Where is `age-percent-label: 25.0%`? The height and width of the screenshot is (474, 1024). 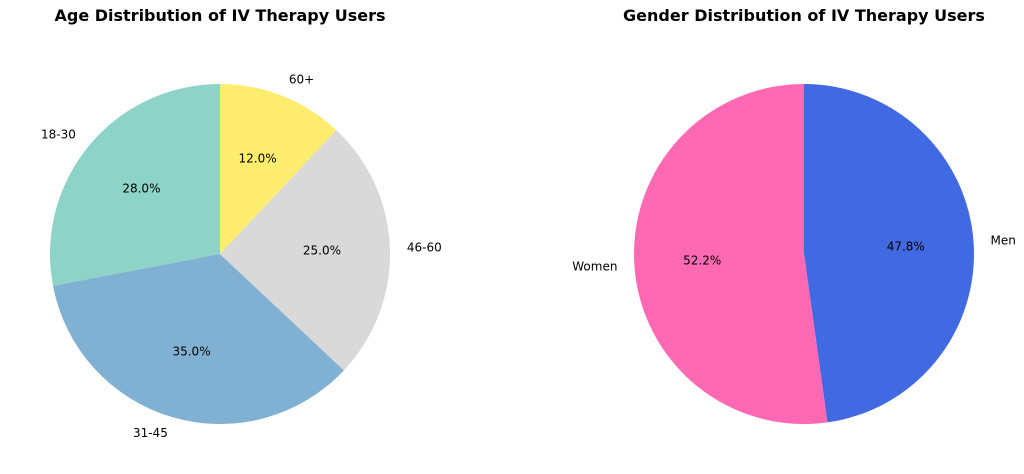
age-percent-label: 25.0% is located at coordinates (322, 250).